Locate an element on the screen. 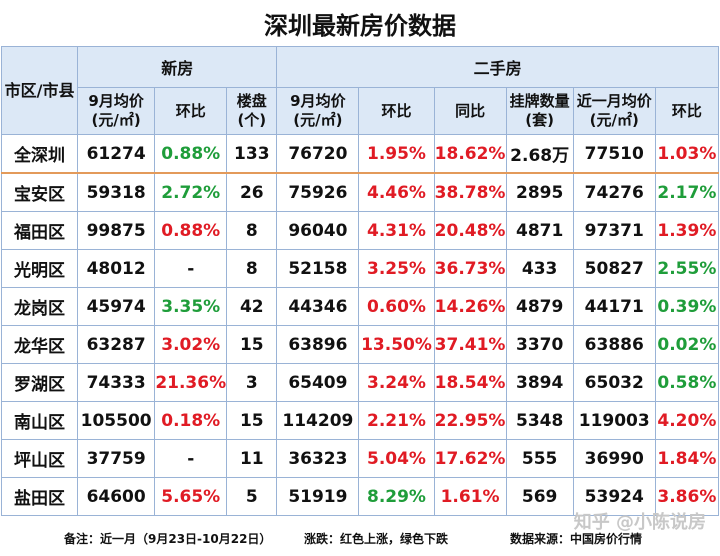 This screenshot has height=556, width=720. cell-sh-mom: 4.46% is located at coordinates (396, 192).